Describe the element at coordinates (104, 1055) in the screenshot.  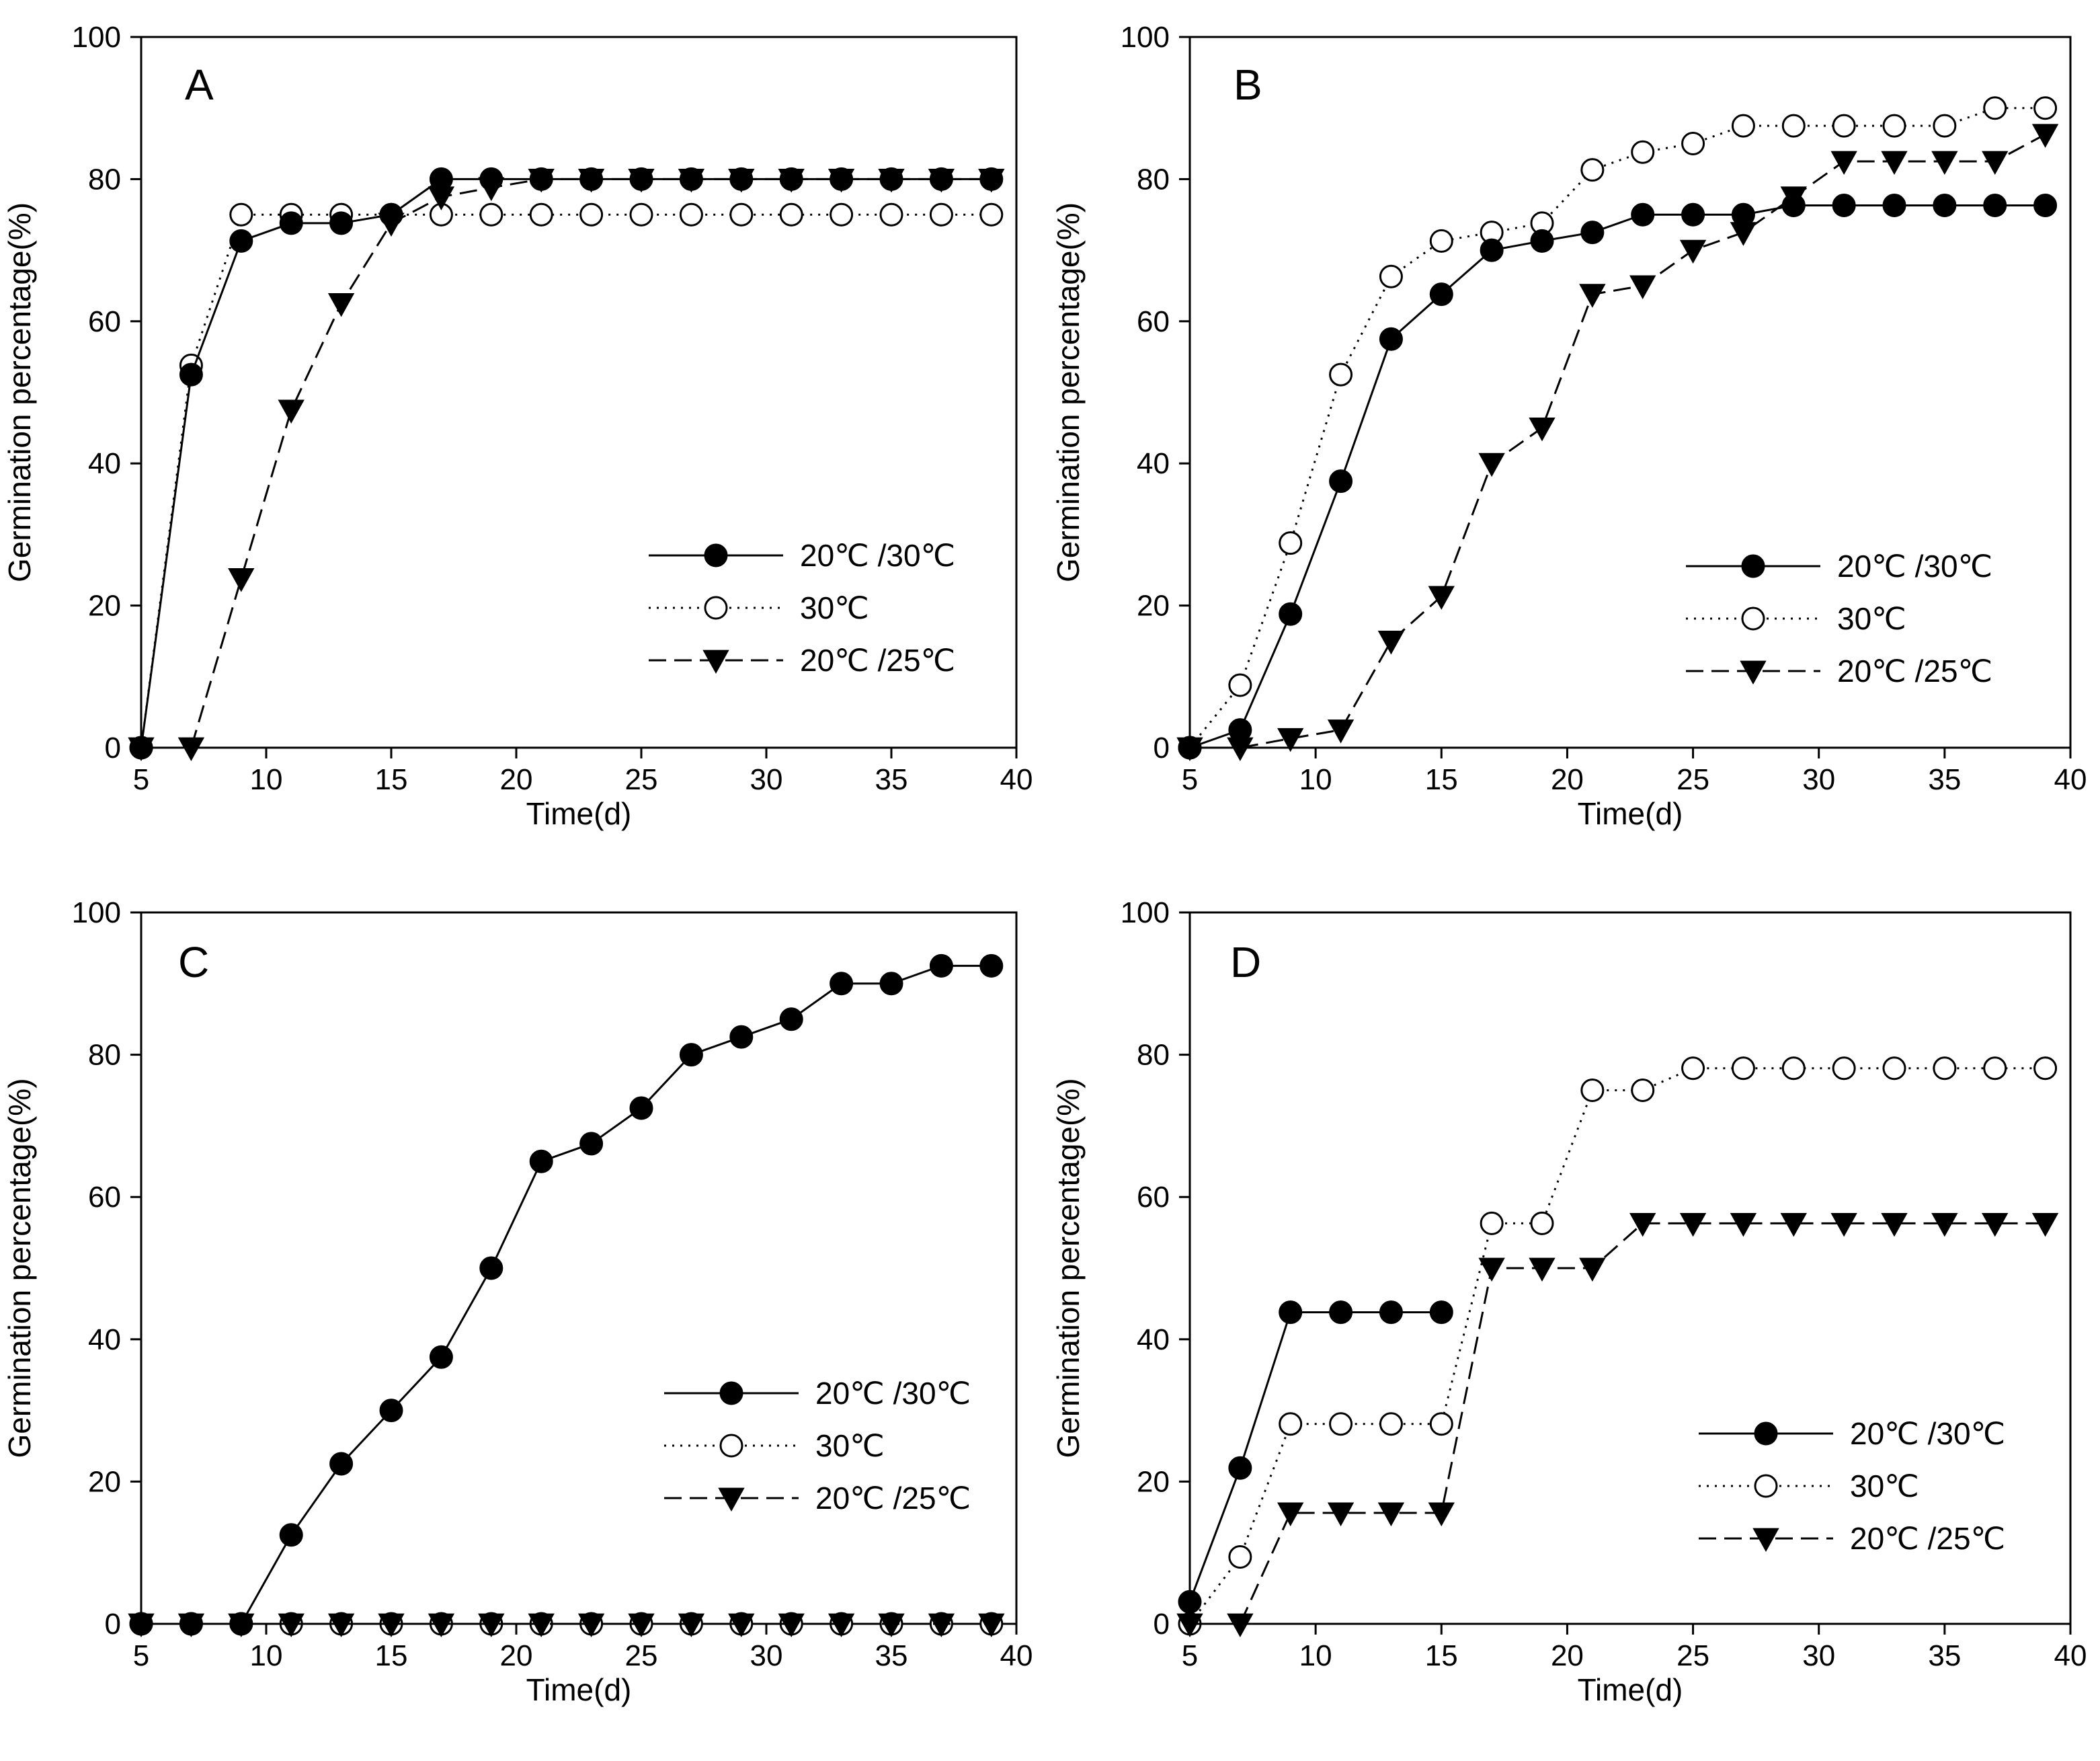
I see `y-tick-label: 80` at that location.